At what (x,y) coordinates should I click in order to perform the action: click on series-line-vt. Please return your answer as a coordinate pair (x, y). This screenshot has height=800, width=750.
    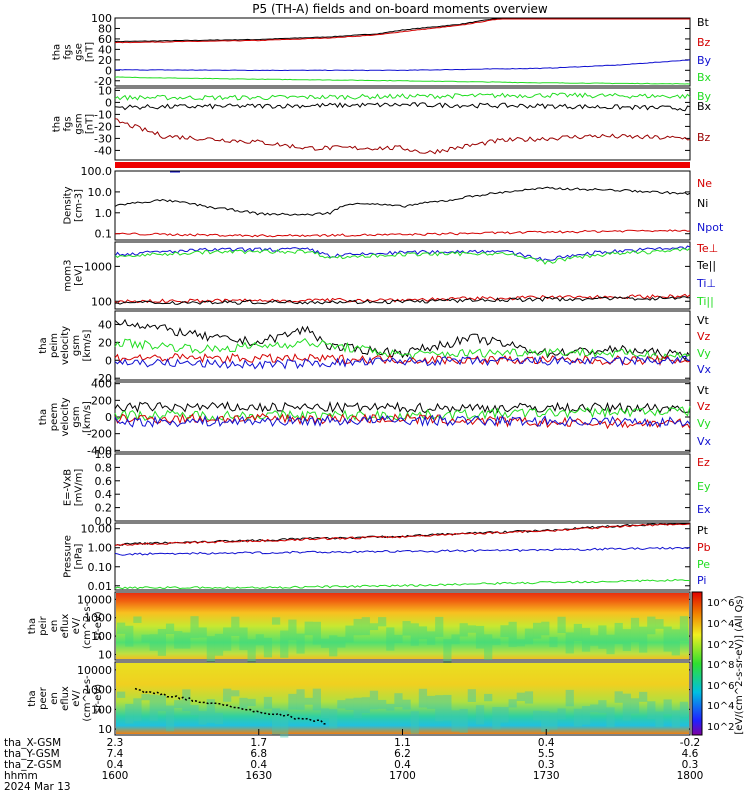
    Looking at the image, I should click on (402, 407).